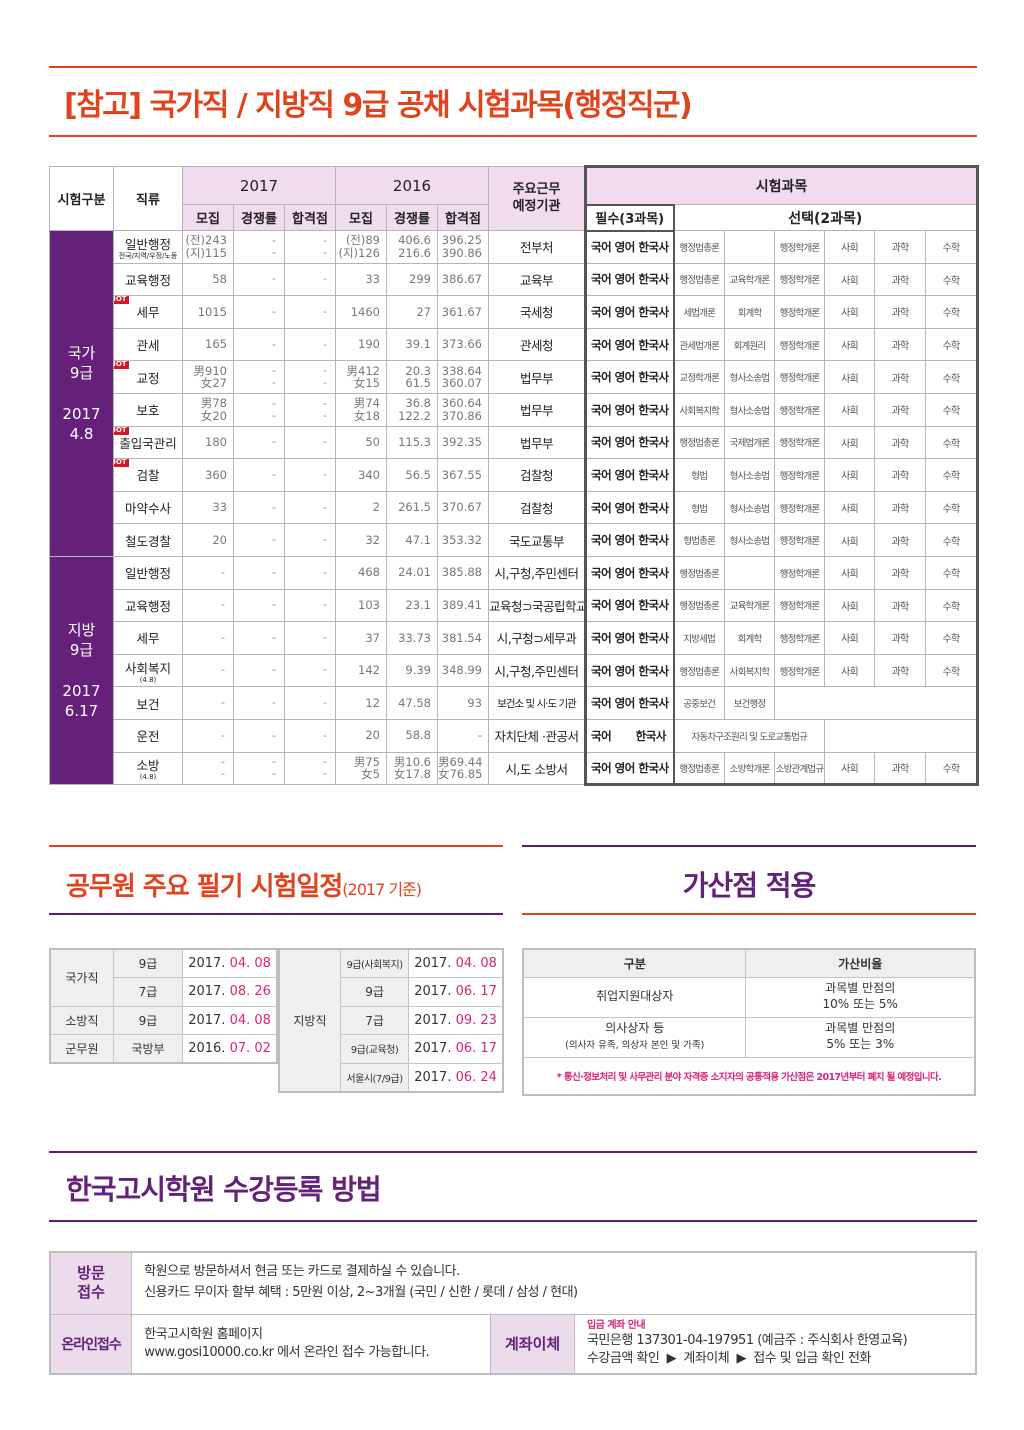 This screenshot has height=1430, width=1024. What do you see at coordinates (463, 312) in the screenshot?
I see `value-cell: 361.67` at bounding box center [463, 312].